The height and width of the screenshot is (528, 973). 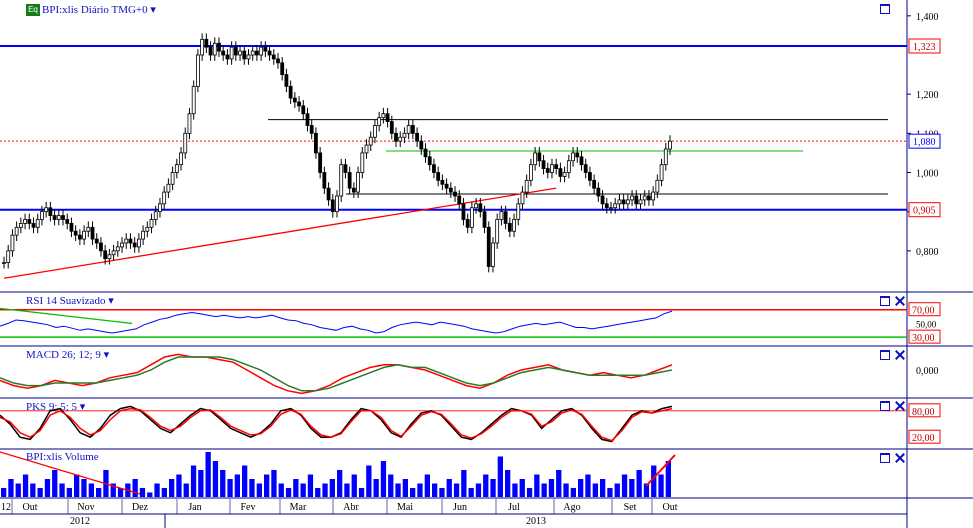 I want to click on pks-panel-title: PKS 9; 5; 5 ▾, so click(x=55, y=406).